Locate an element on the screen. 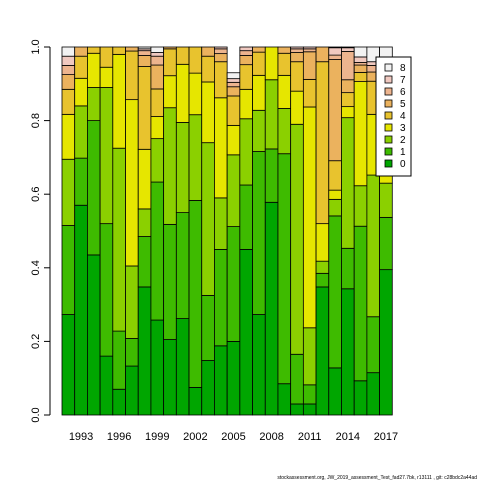  legend-label: 2 is located at coordinates (403, 140).